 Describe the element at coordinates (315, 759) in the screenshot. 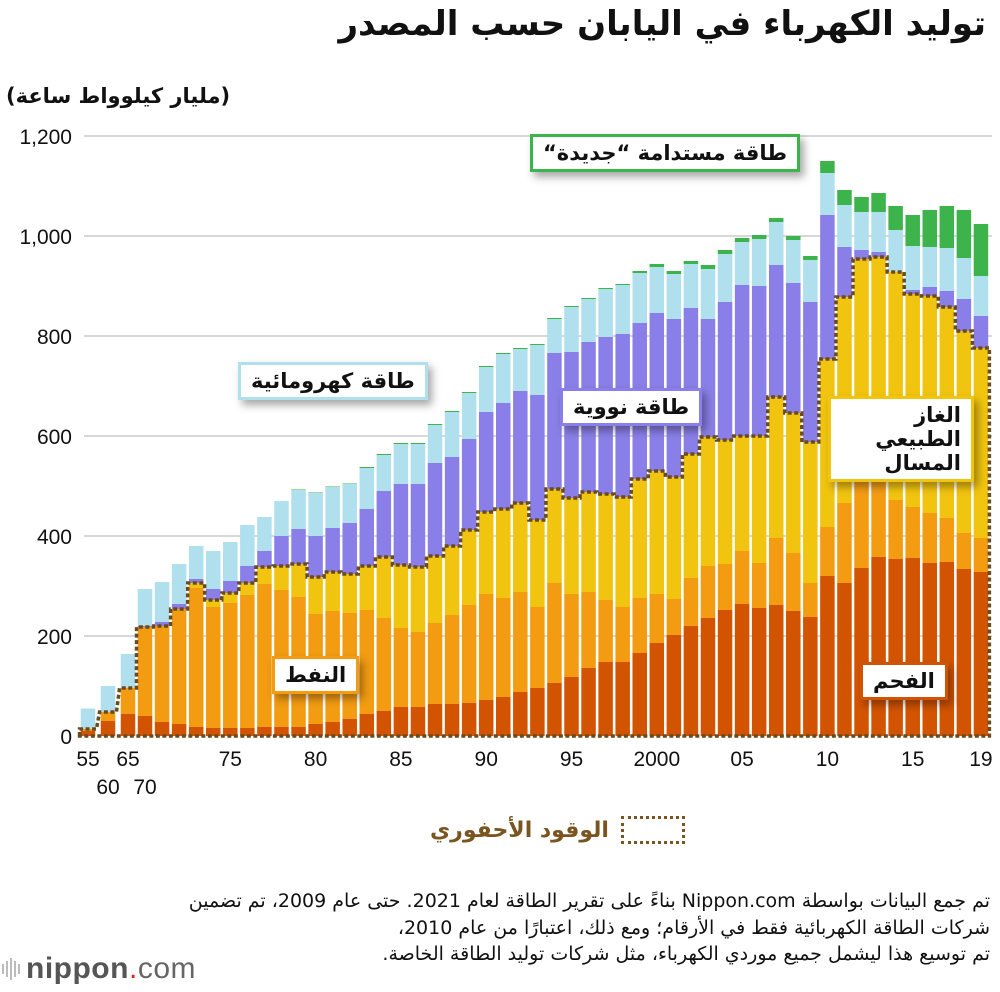

I see `x-tick-label: 80` at that location.